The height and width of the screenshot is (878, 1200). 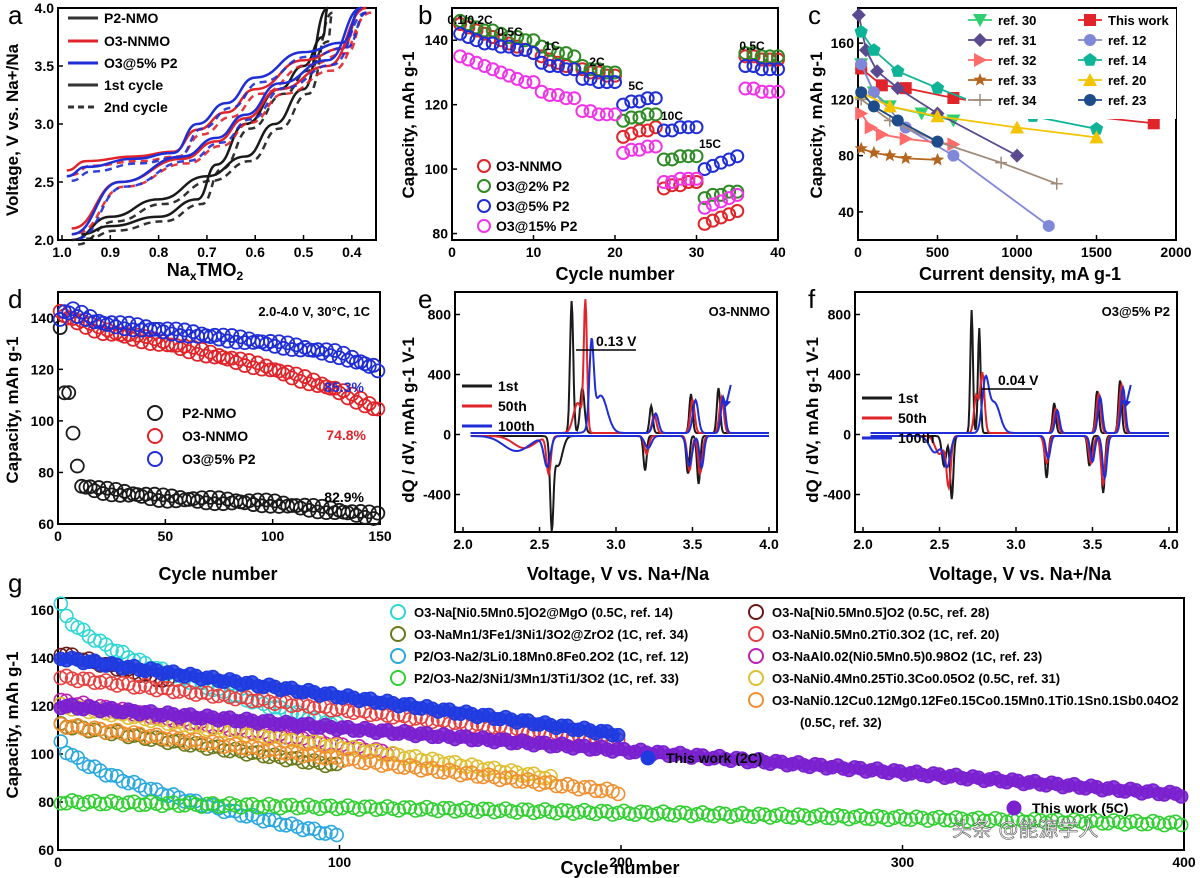 What do you see at coordinates (43, 421) in the screenshot?
I see `y-tick-label: 100` at bounding box center [43, 421].